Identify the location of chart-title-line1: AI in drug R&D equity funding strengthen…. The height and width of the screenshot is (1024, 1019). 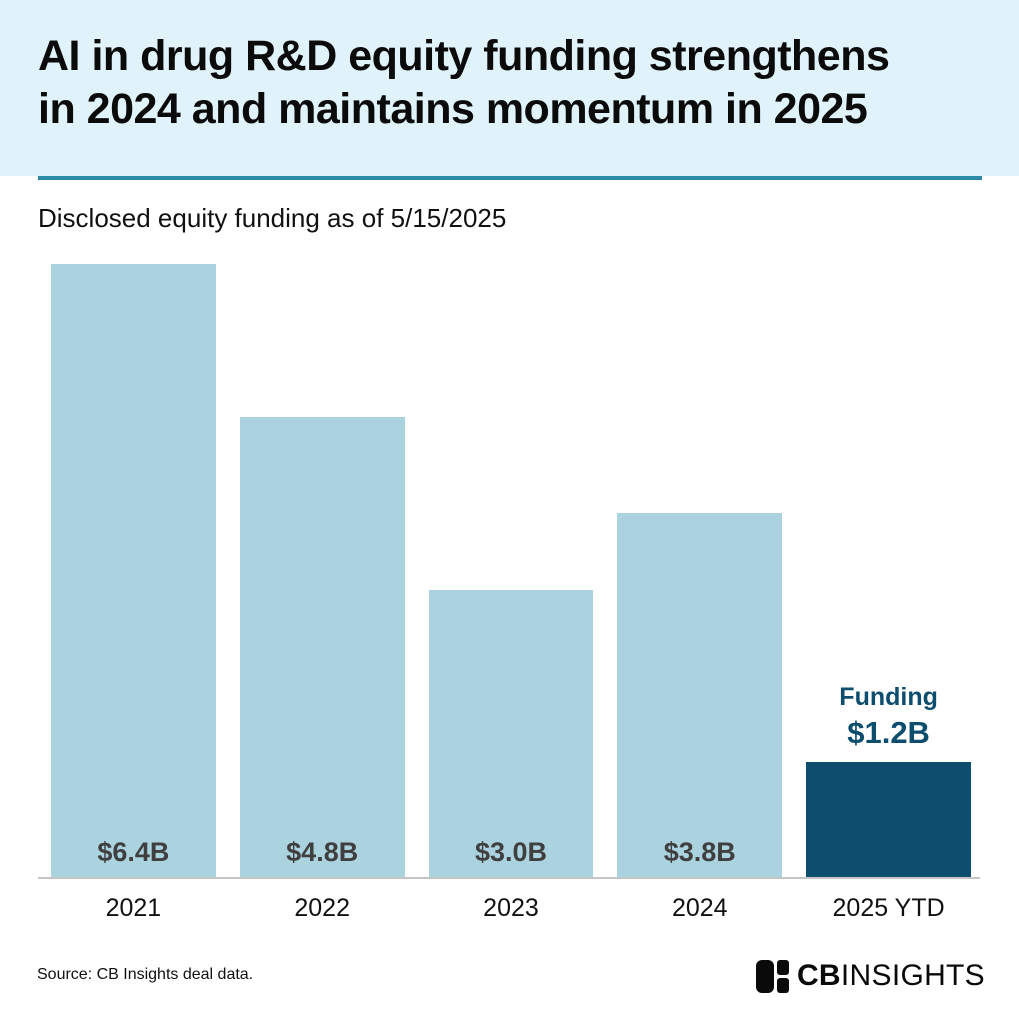
(464, 56).